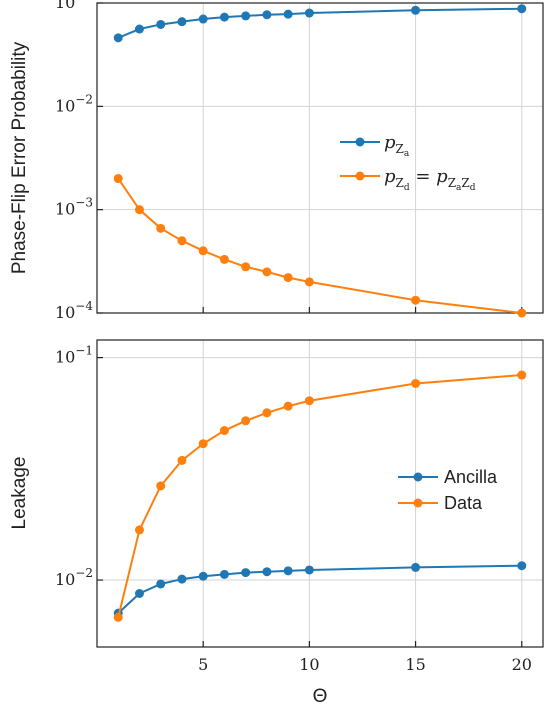 The height and width of the screenshot is (709, 544). What do you see at coordinates (203, 664) in the screenshot?
I see `x-tick-label: 5` at bounding box center [203, 664].